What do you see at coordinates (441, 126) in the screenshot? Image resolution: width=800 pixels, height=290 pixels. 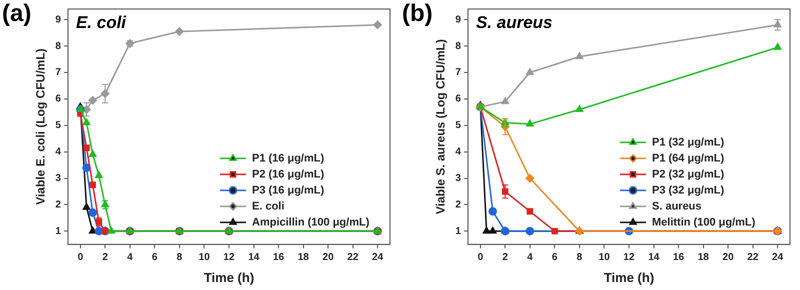 I see `y-axis-title: Viable S. aureus (Log CFU/mL)` at bounding box center [441, 126].